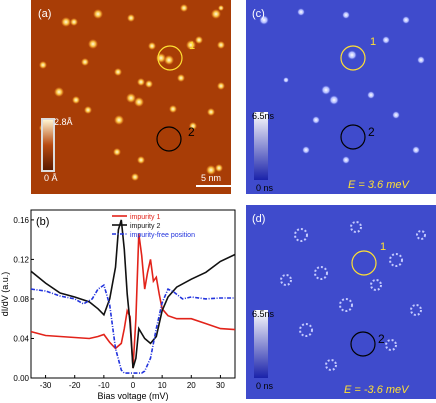 The height and width of the screenshot is (403, 436). What do you see at coordinates (145, 217) in the screenshot?
I see `legend-entry: impurity 1` at bounding box center [145, 217].